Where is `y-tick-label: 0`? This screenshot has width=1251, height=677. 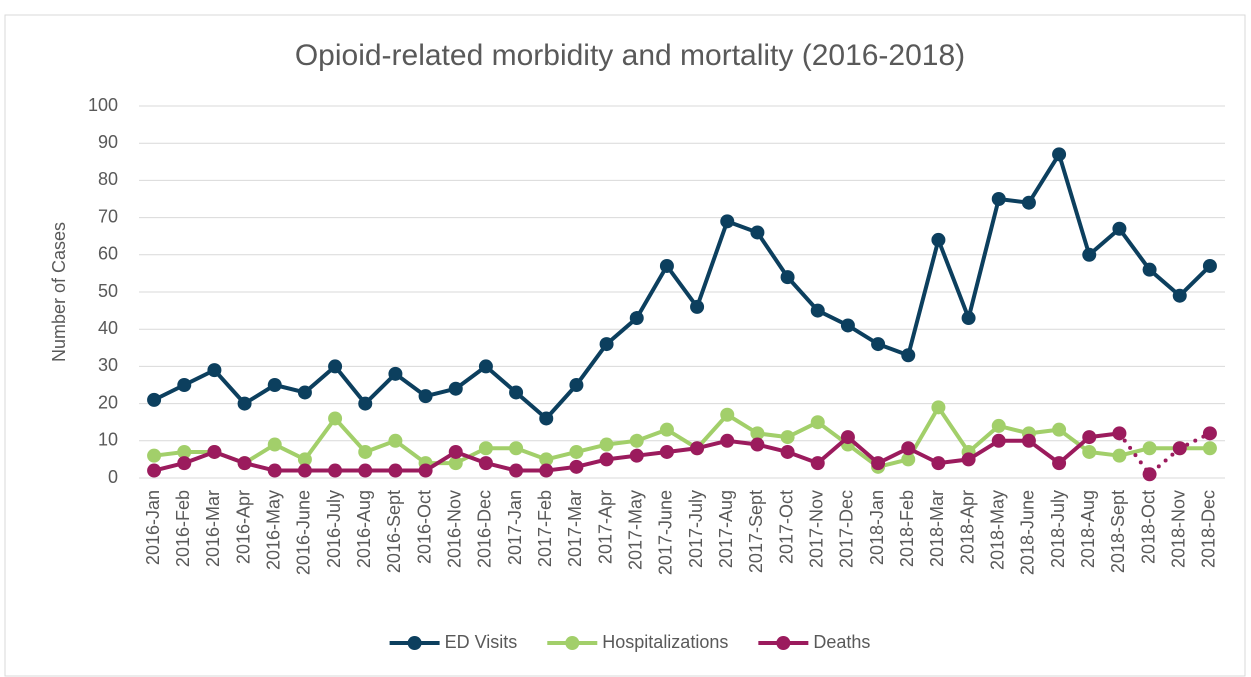 y-tick-label: 0 is located at coordinates (113, 477).